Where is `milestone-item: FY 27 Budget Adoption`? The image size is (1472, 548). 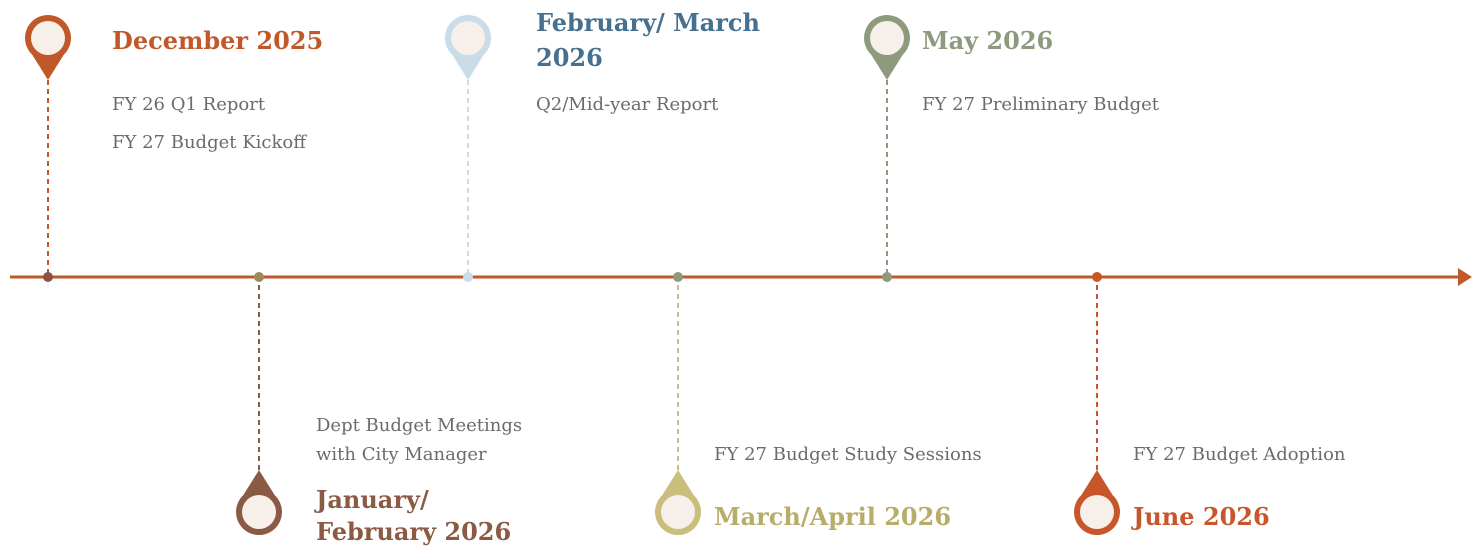
milestone-item: FY 27 Budget Adoption is located at coordinates (1239, 454).